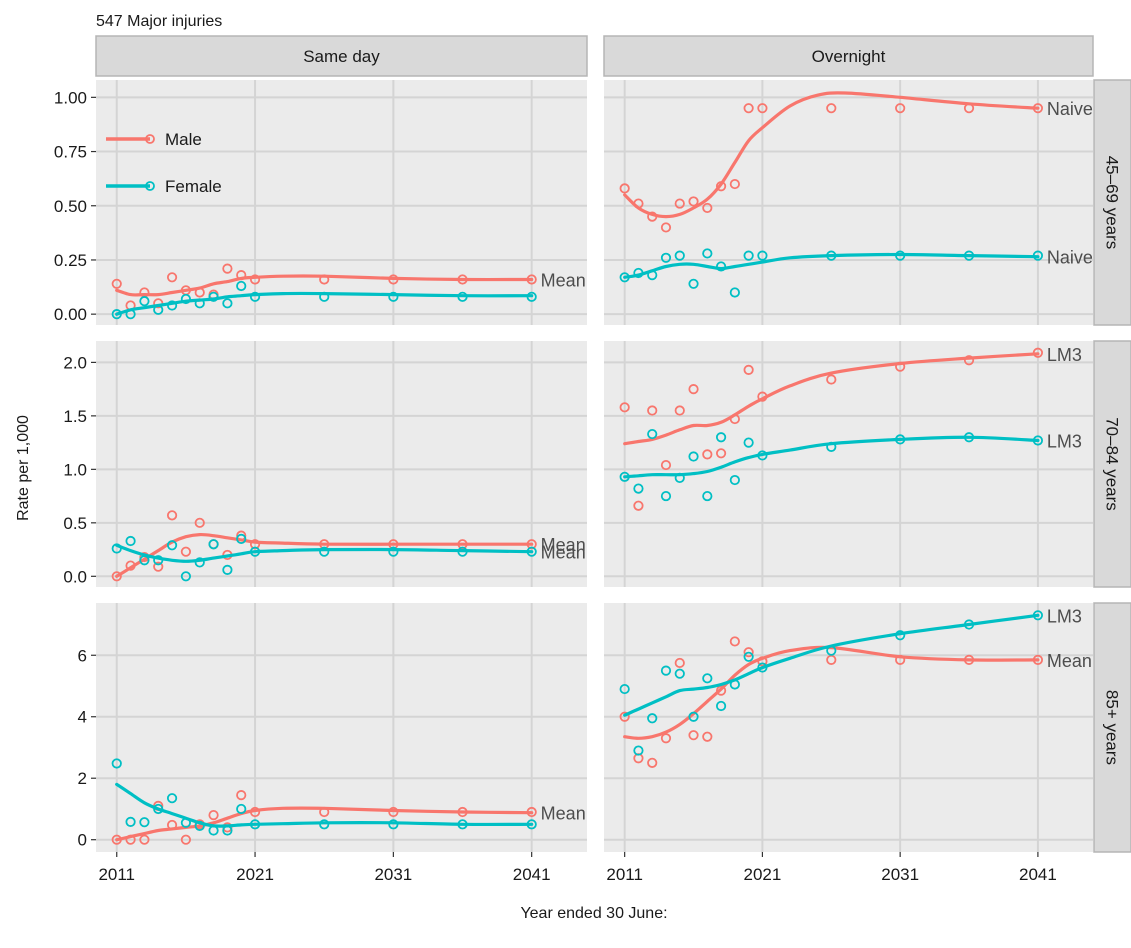 Image resolution: width=1131 pixels, height=948 pixels. I want to click on y-tick-label: 4, so click(82, 717).